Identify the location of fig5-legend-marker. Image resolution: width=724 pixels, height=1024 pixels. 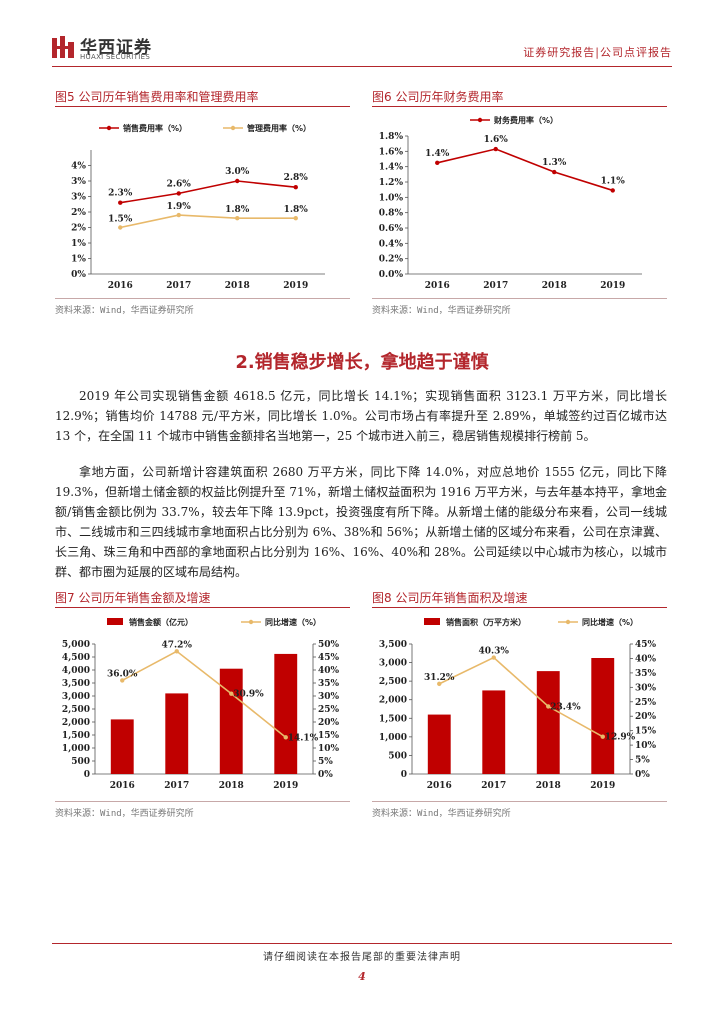
(109, 128).